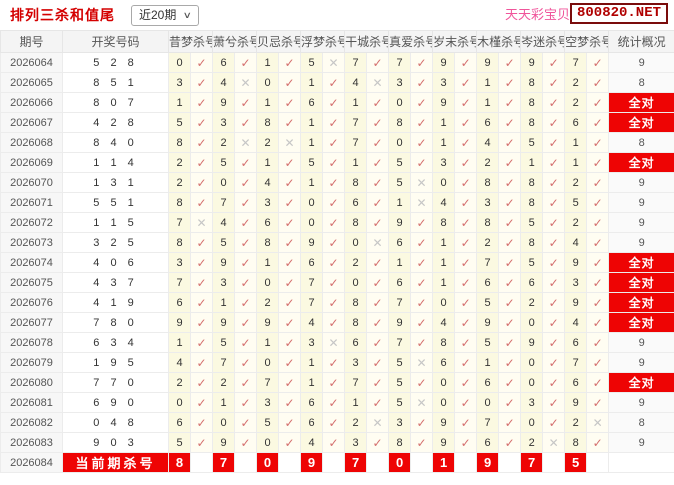 The image size is (674, 485). What do you see at coordinates (337, 222) in the screenshot?
I see `table-row: 2026072 1 1 5 7 ✕ 4 ✓ 6 ✓ 0 ✓ 8 ✓ 9 ✓ 8 ✓ 8 ✓ 5 ✓ 2 ✓ 9` at bounding box center [337, 222].